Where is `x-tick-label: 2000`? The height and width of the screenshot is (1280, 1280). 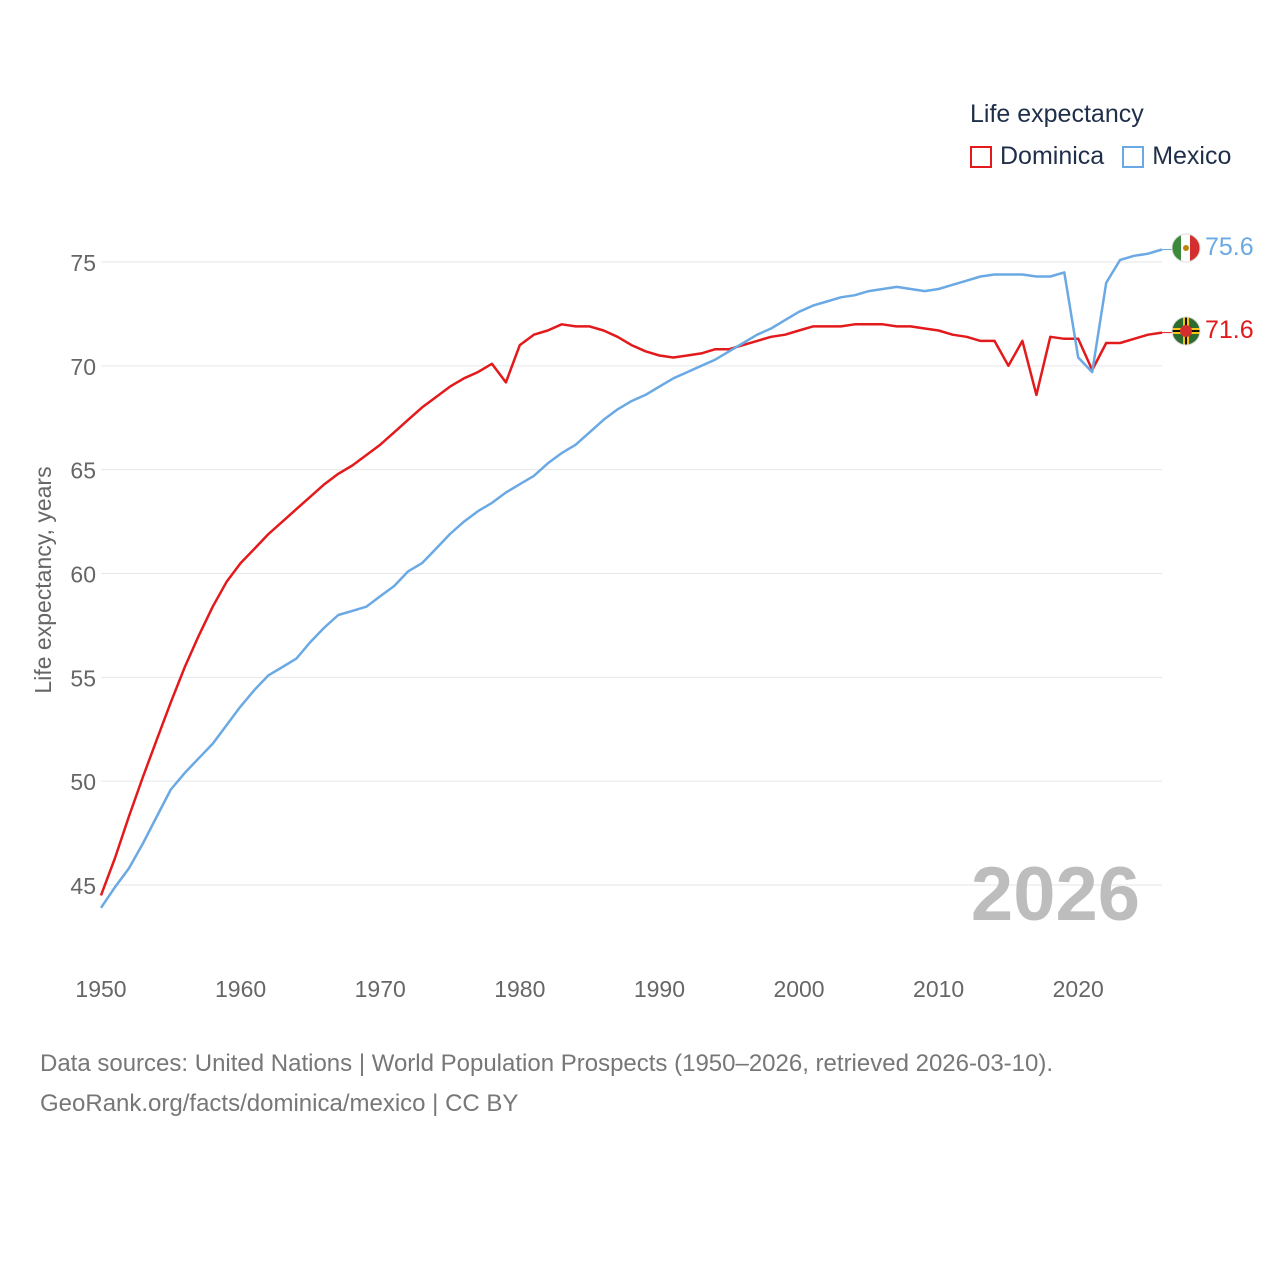 x-tick-label: 2000 is located at coordinates (798, 989).